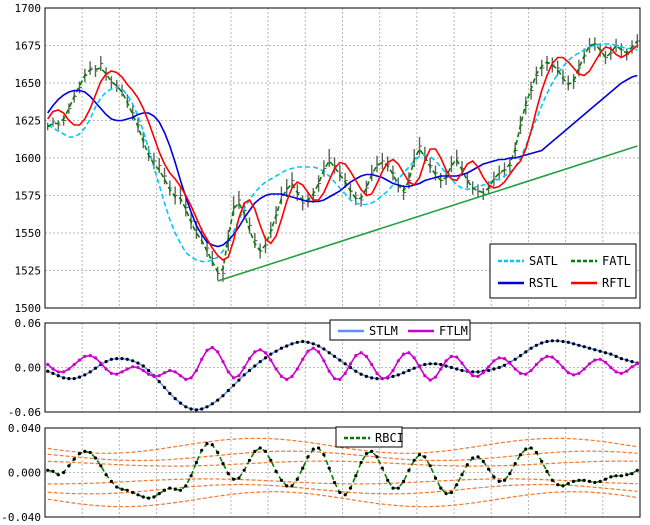  What do you see at coordinates (21, 517) in the screenshot?
I see `y-tick-label: -0.040` at bounding box center [21, 517].